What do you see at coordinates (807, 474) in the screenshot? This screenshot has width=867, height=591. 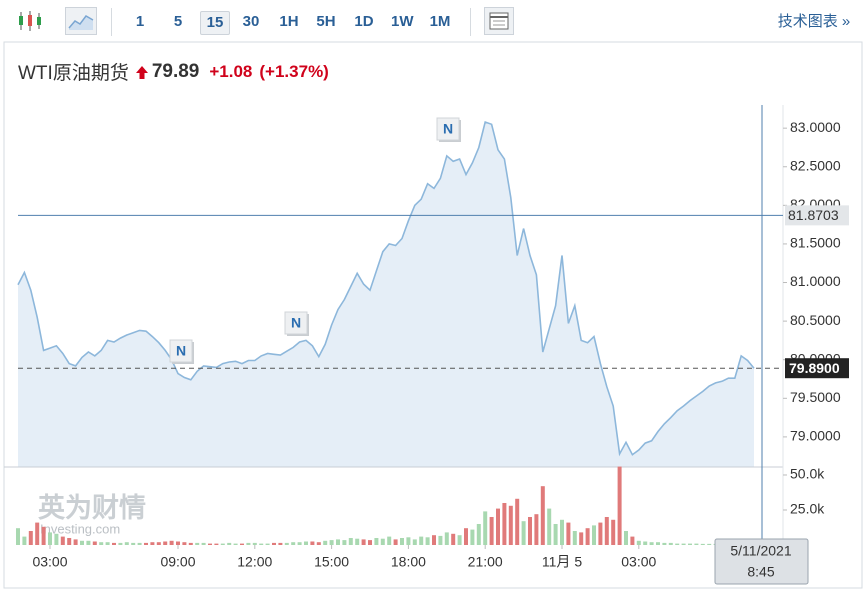 I see `volume-tick-label: 50.0k` at bounding box center [807, 474].